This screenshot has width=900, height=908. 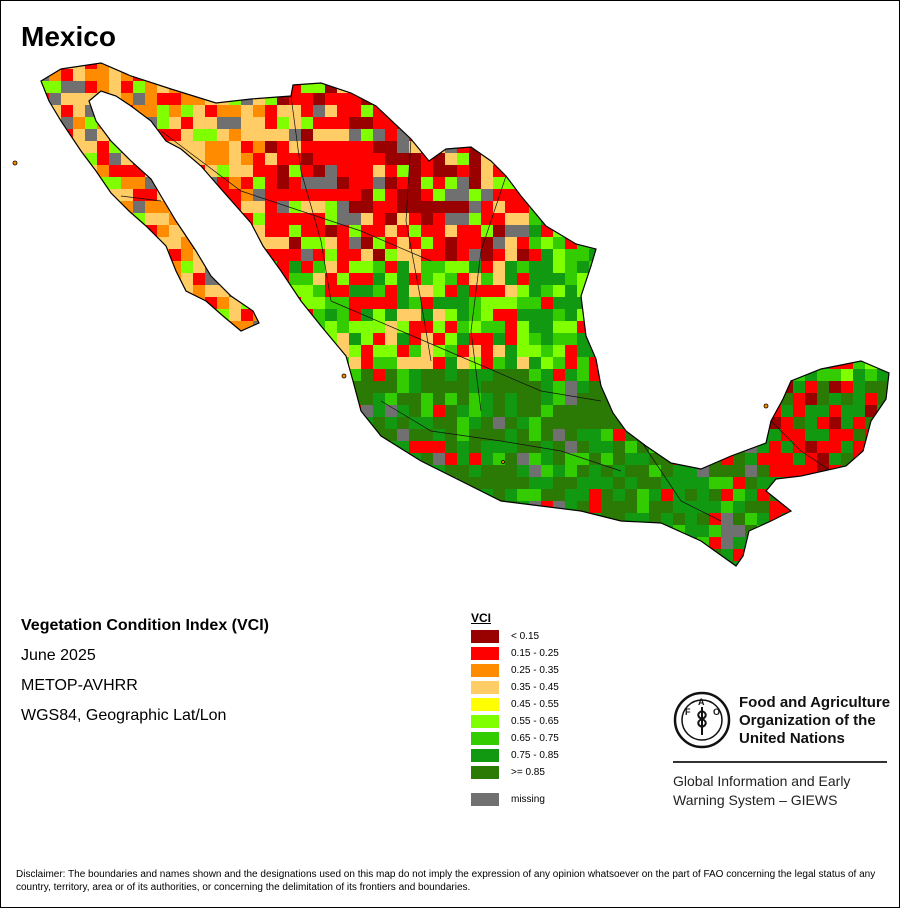 I want to click on legend-label: missing, so click(x=528, y=799).